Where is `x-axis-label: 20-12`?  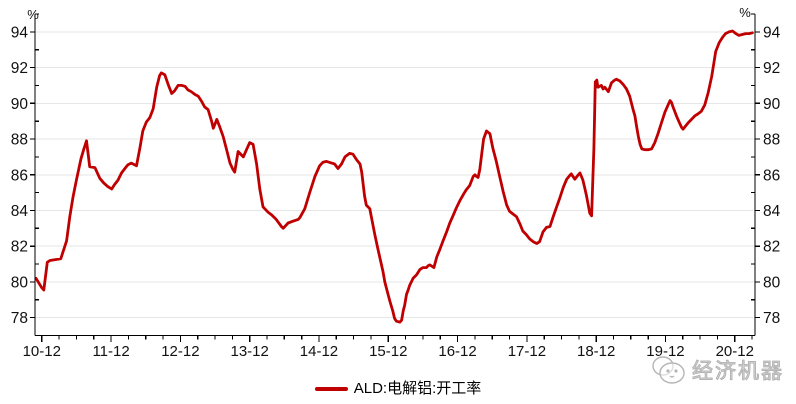
x-axis-label: 20-12 is located at coordinates (735, 351).